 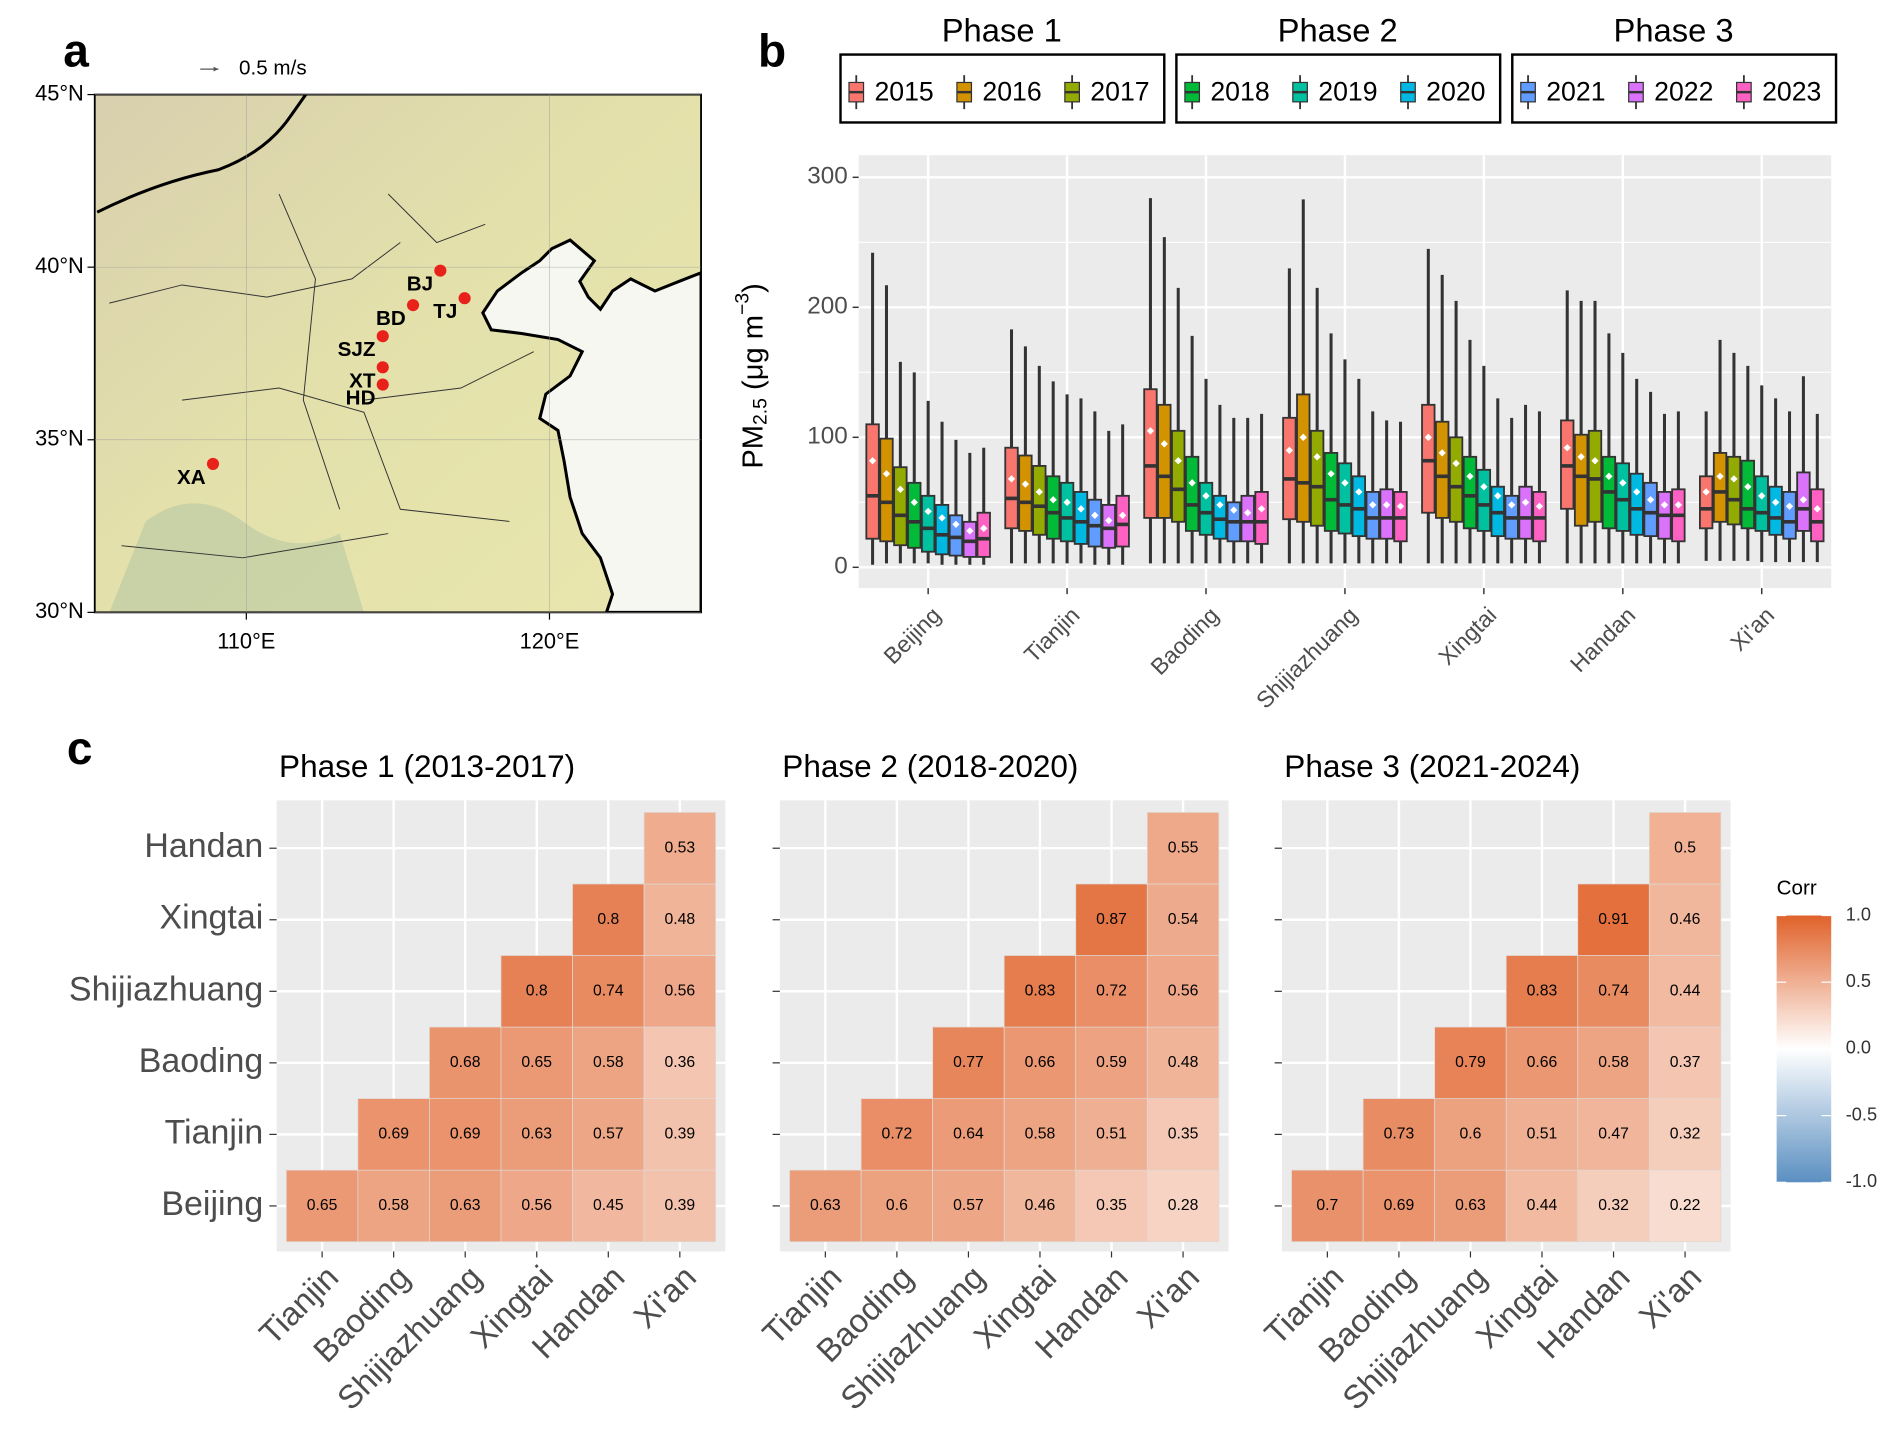 I want to click on wind-legend-arrowhead, so click(x=216, y=69).